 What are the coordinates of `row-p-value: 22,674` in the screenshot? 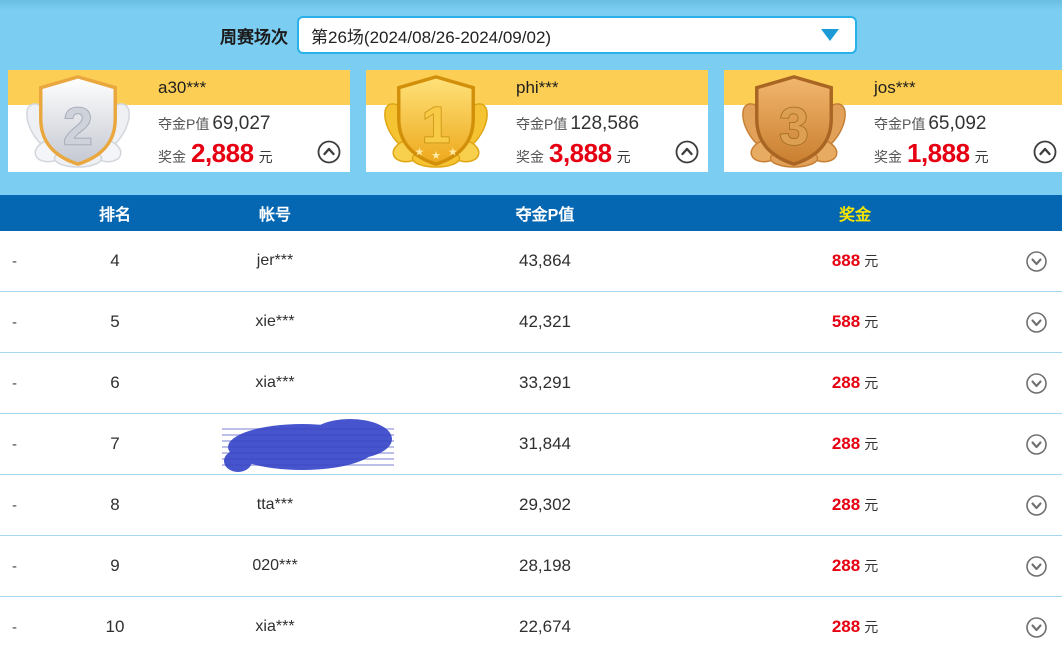 It's located at (545, 626).